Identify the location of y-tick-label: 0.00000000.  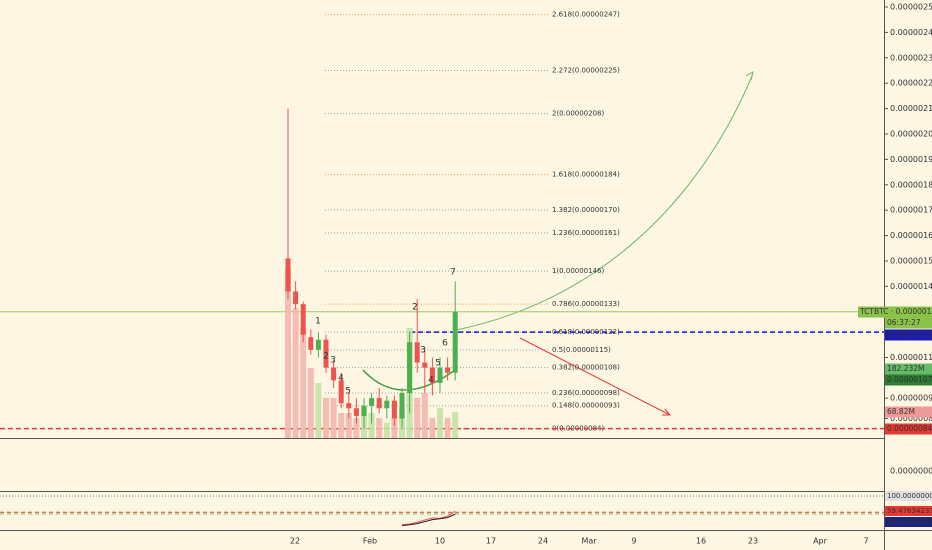
(911, 471).